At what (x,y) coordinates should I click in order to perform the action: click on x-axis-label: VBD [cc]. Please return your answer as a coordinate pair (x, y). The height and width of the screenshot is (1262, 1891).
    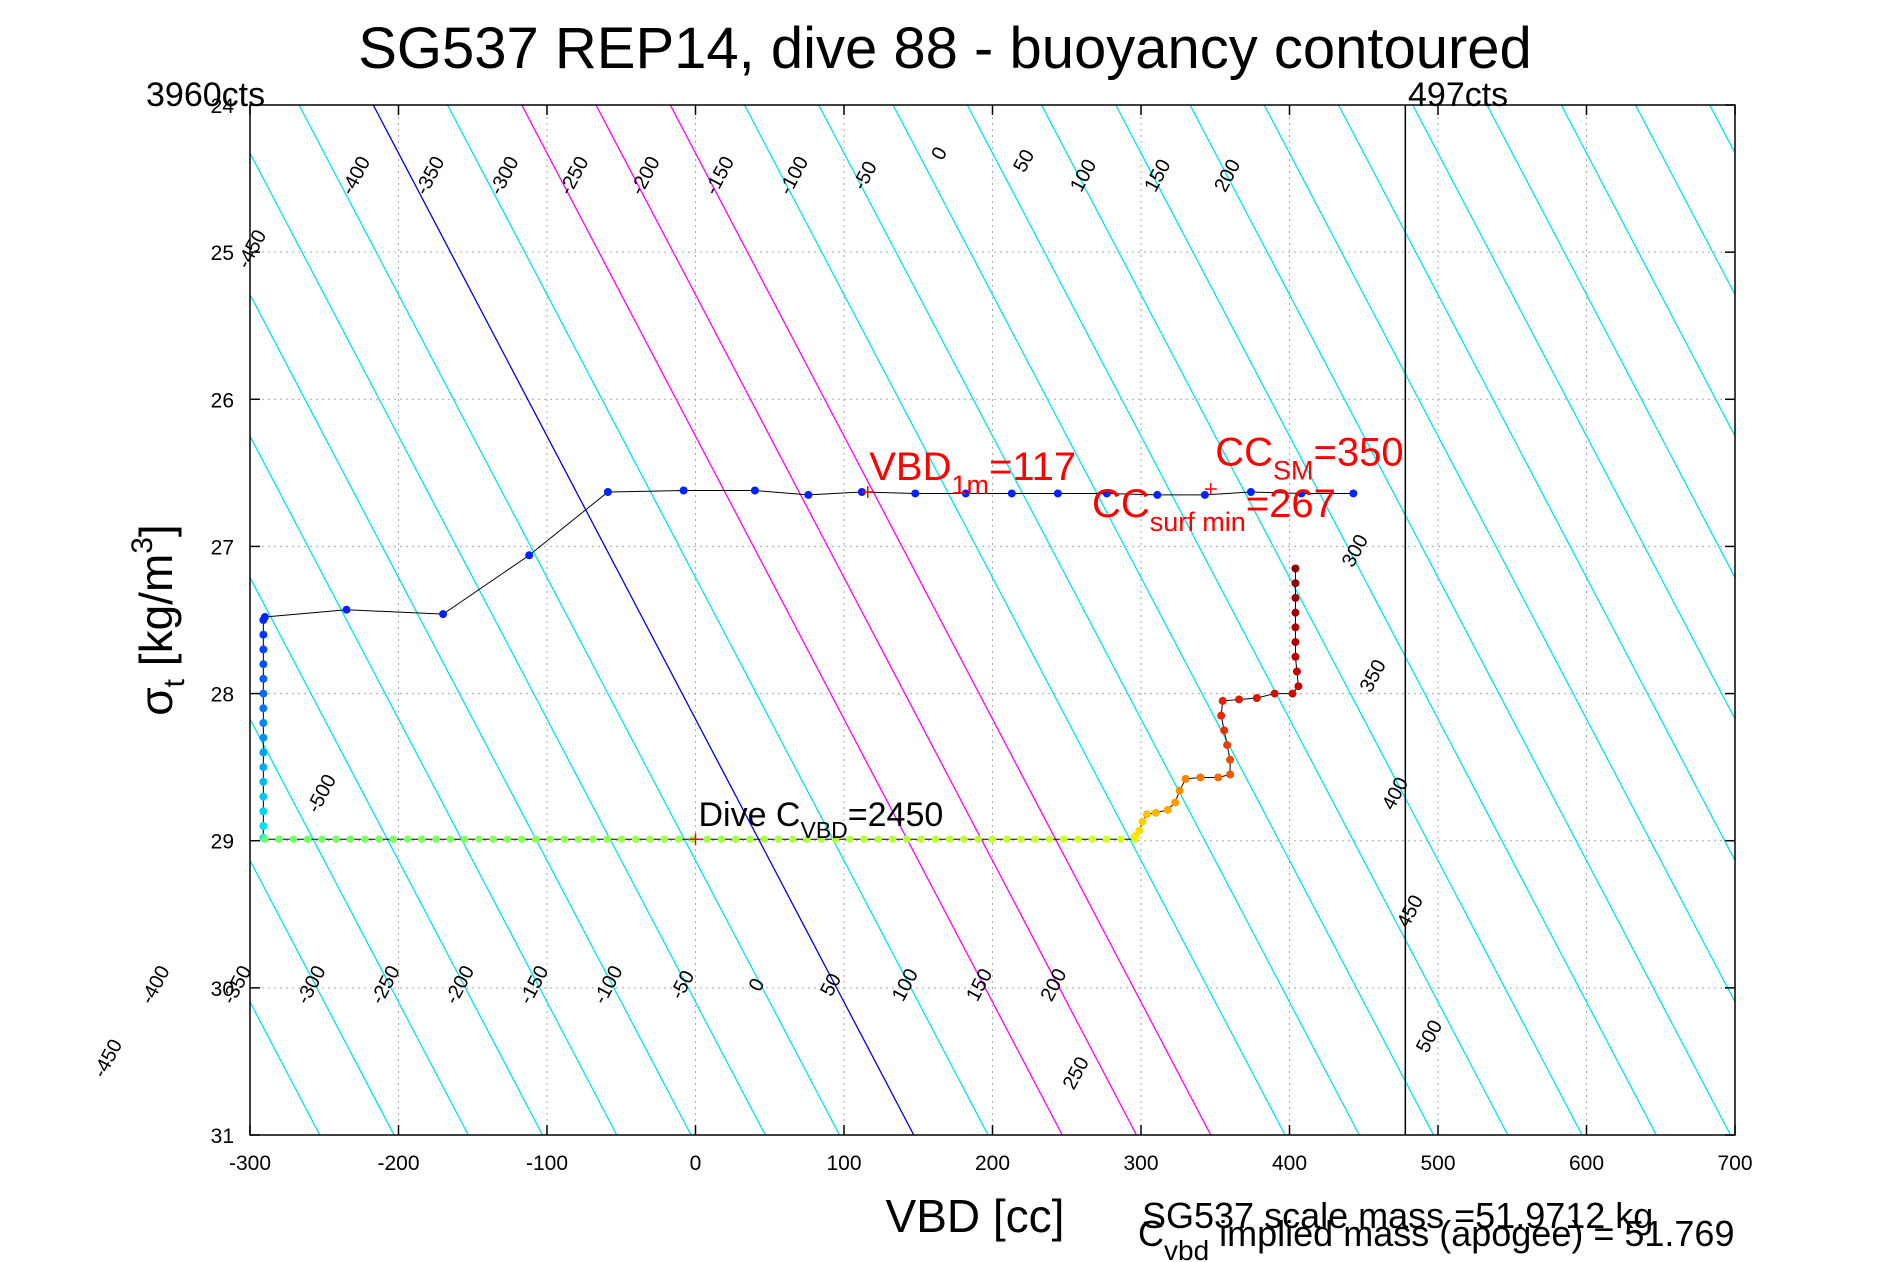
    Looking at the image, I should click on (975, 1216).